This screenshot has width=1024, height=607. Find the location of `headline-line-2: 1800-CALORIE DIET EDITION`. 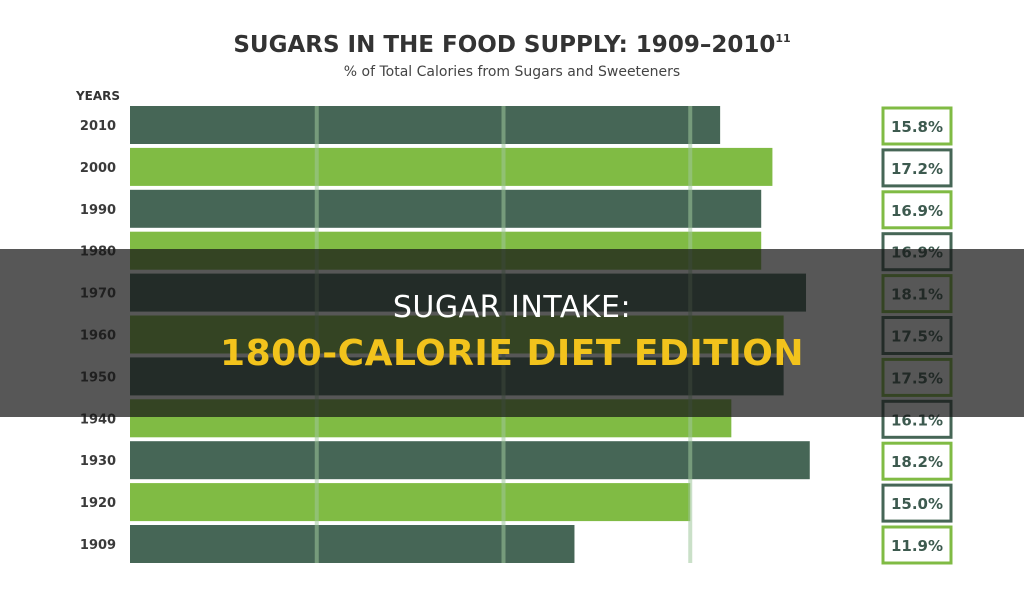

headline-line-2: 1800-CALORIE DIET EDITION is located at coordinates (512, 353).